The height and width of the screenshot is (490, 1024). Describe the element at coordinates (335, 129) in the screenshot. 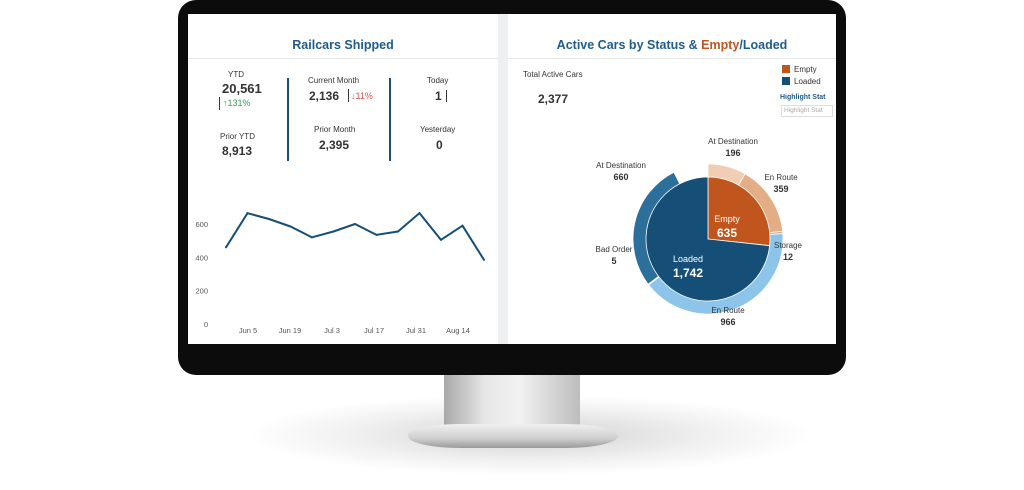

I see `prior-month-label: Prior Month` at that location.